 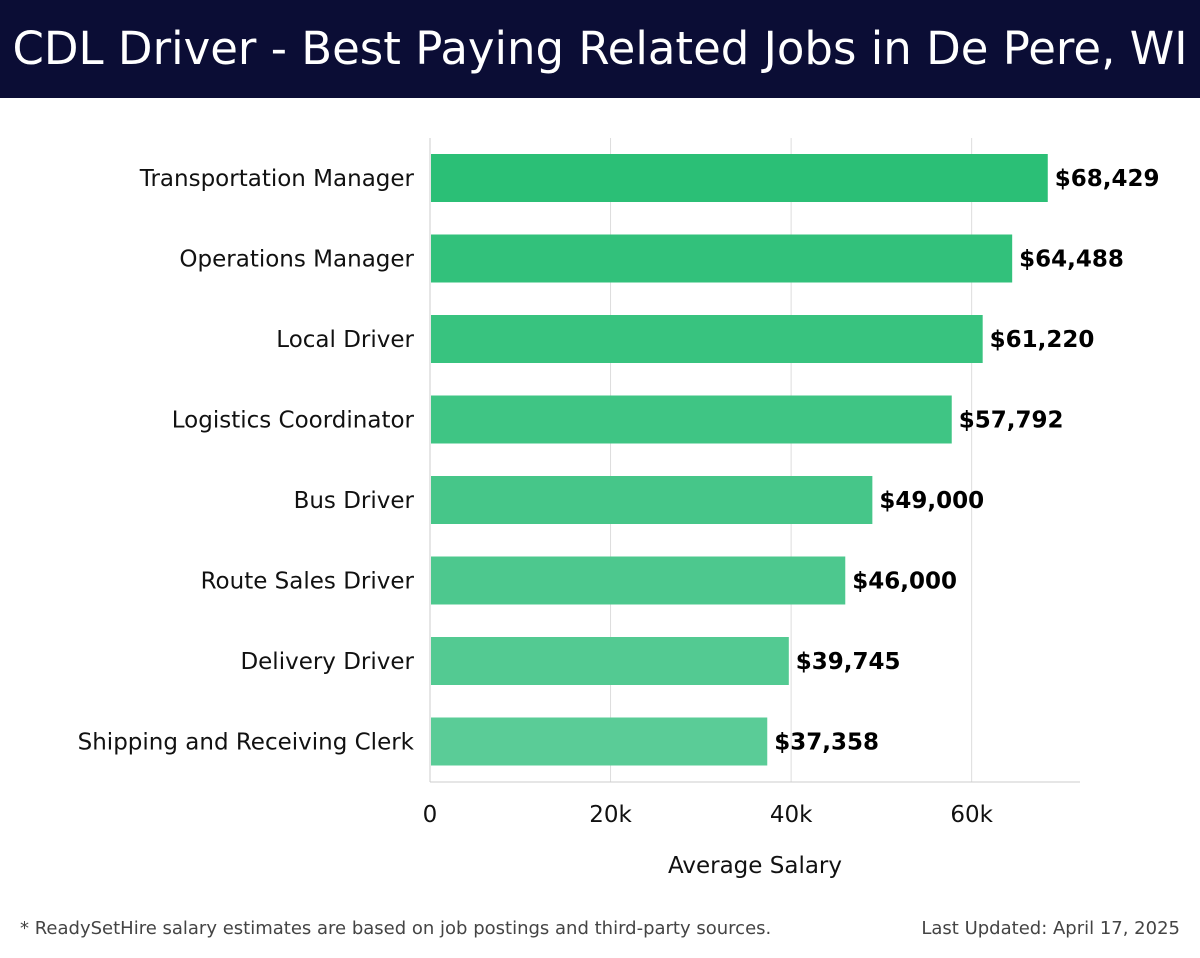 What do you see at coordinates (1011, 421) in the screenshot?
I see `value-label: $57,792` at bounding box center [1011, 421].